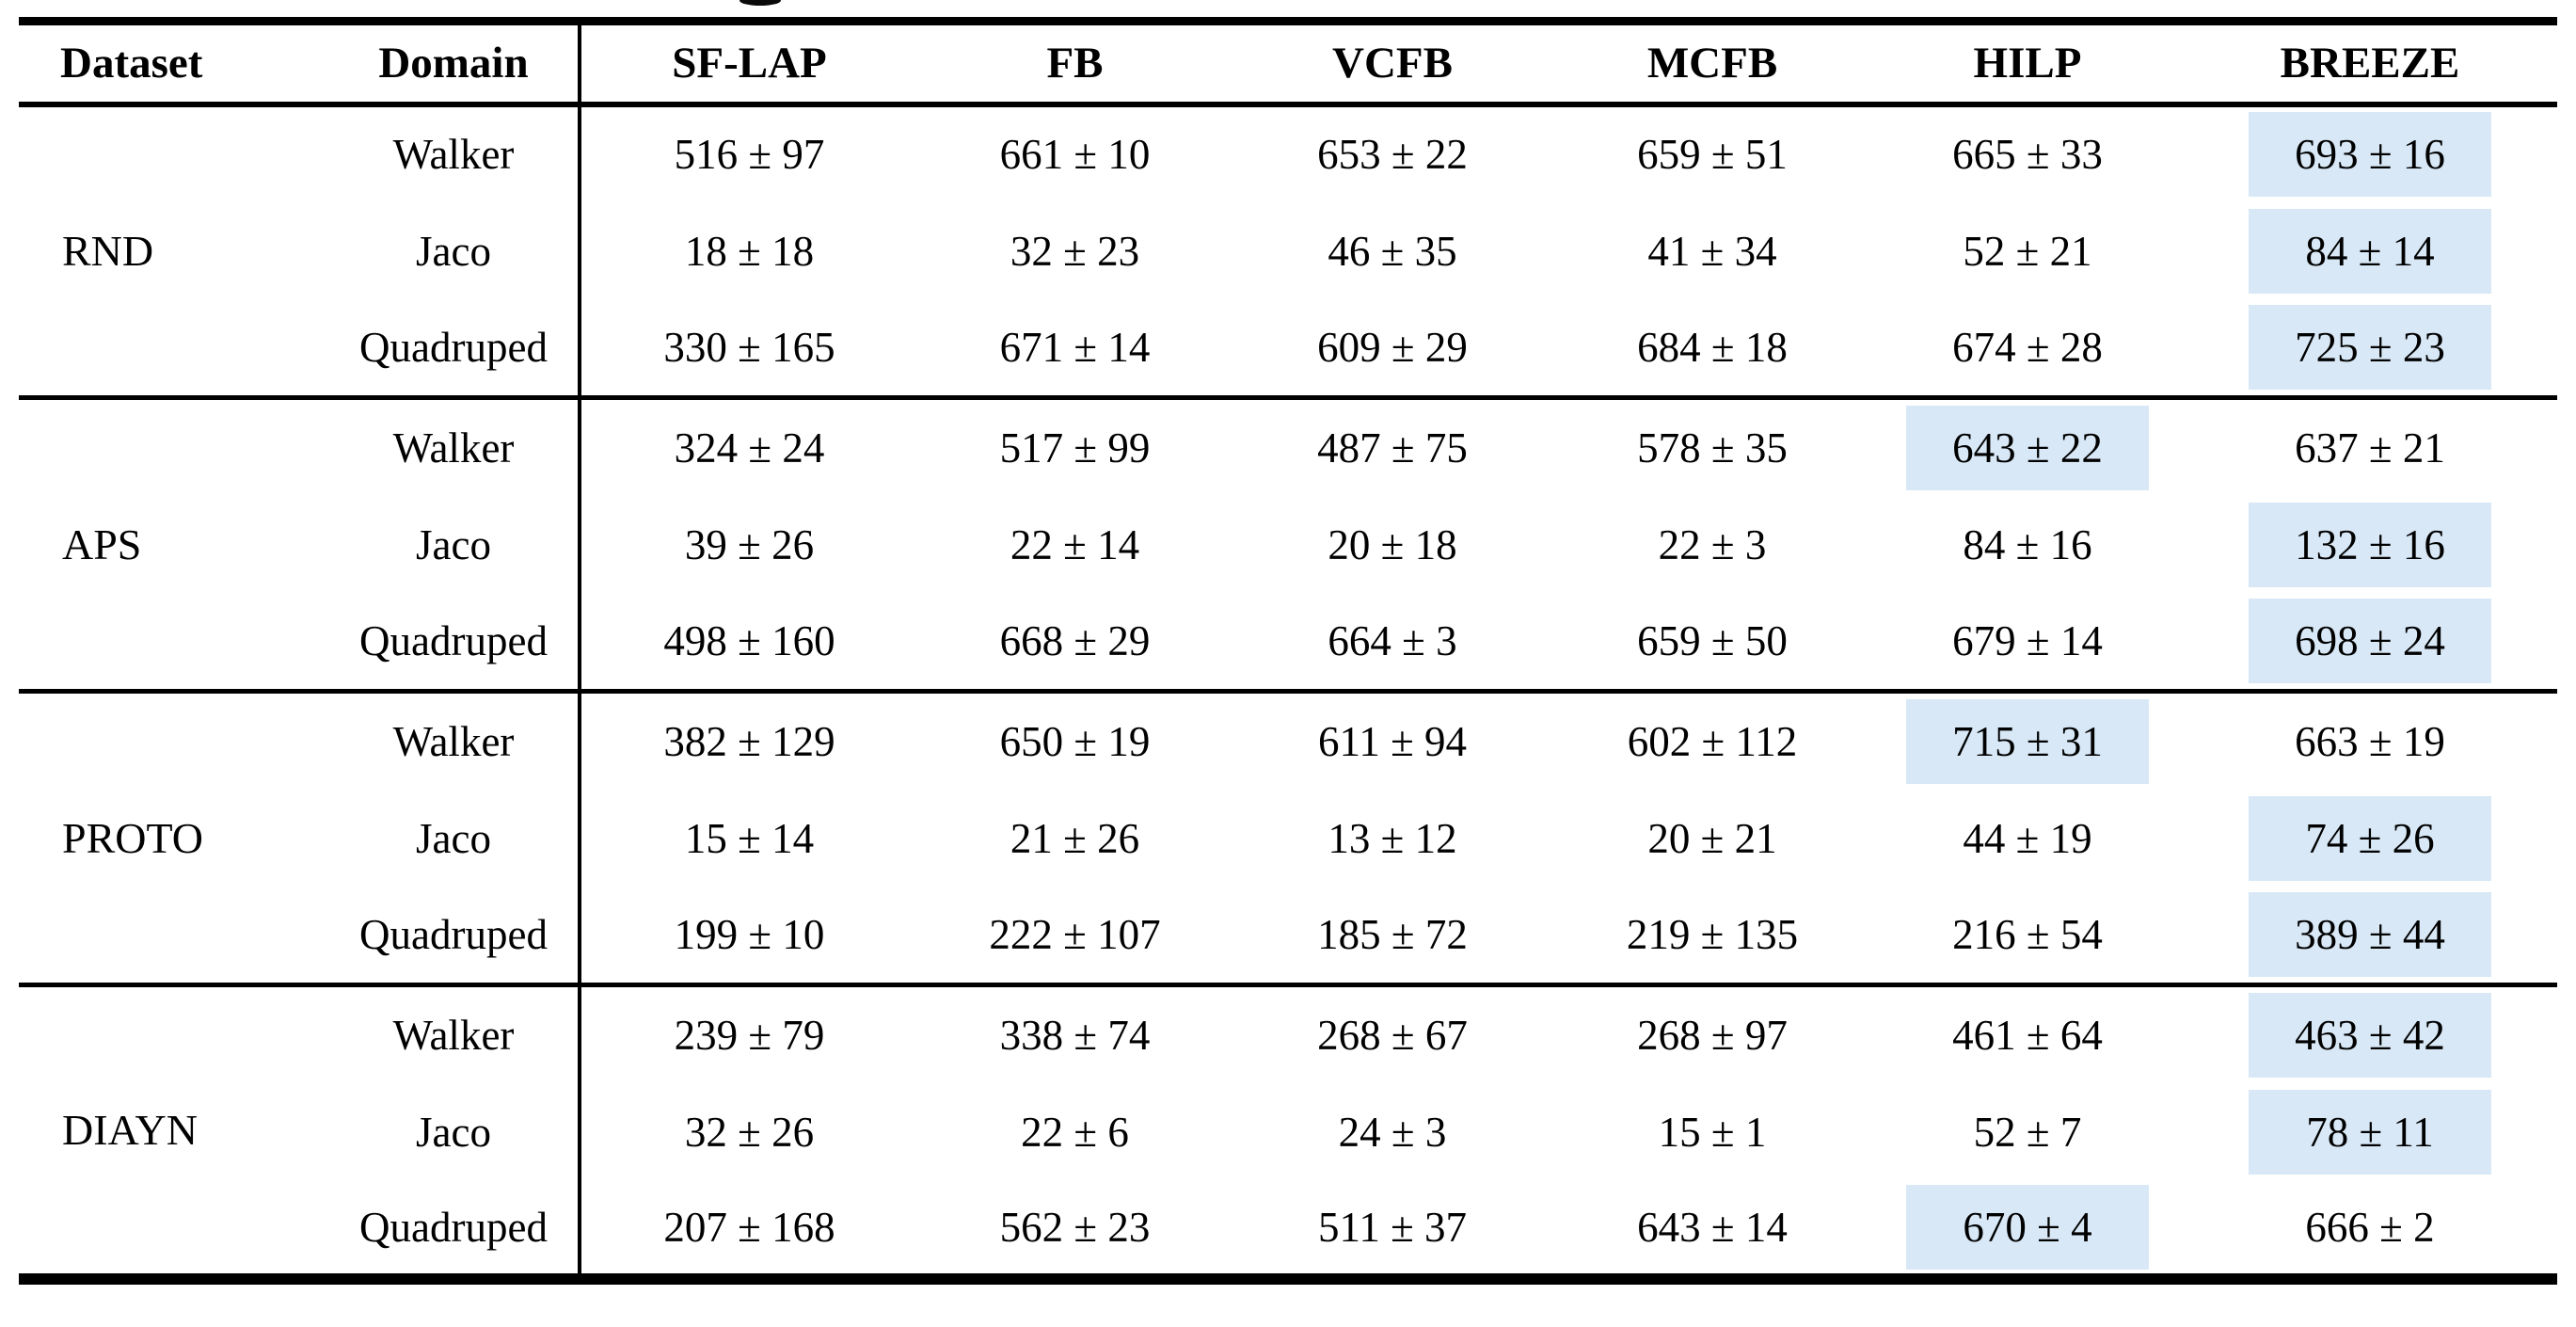  I want to click on value-cell: 330 ± 165, so click(747, 349).